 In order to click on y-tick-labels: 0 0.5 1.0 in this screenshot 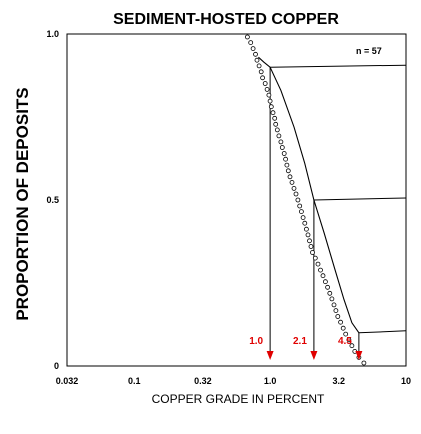, I will do `click(52, 200)`.